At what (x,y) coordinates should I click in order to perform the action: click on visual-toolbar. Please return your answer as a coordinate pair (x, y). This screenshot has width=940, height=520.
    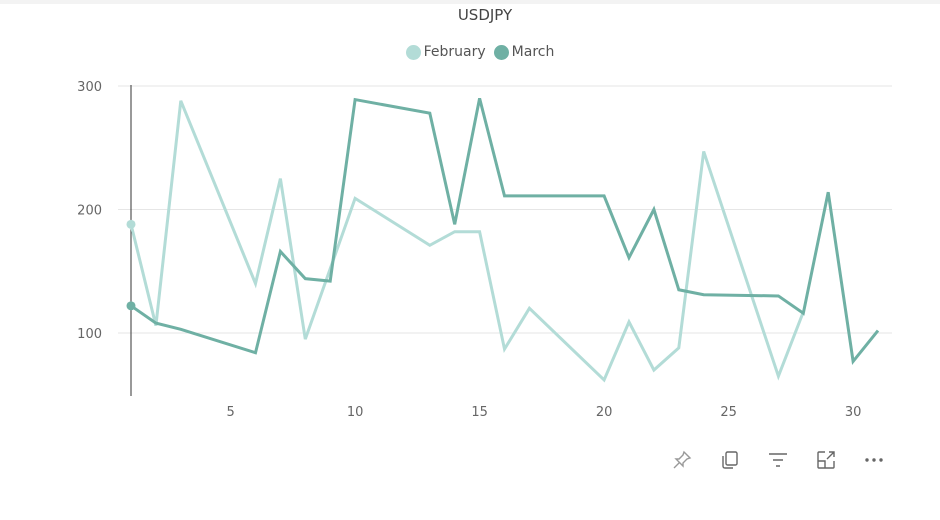
    Looking at the image, I should click on (778, 460).